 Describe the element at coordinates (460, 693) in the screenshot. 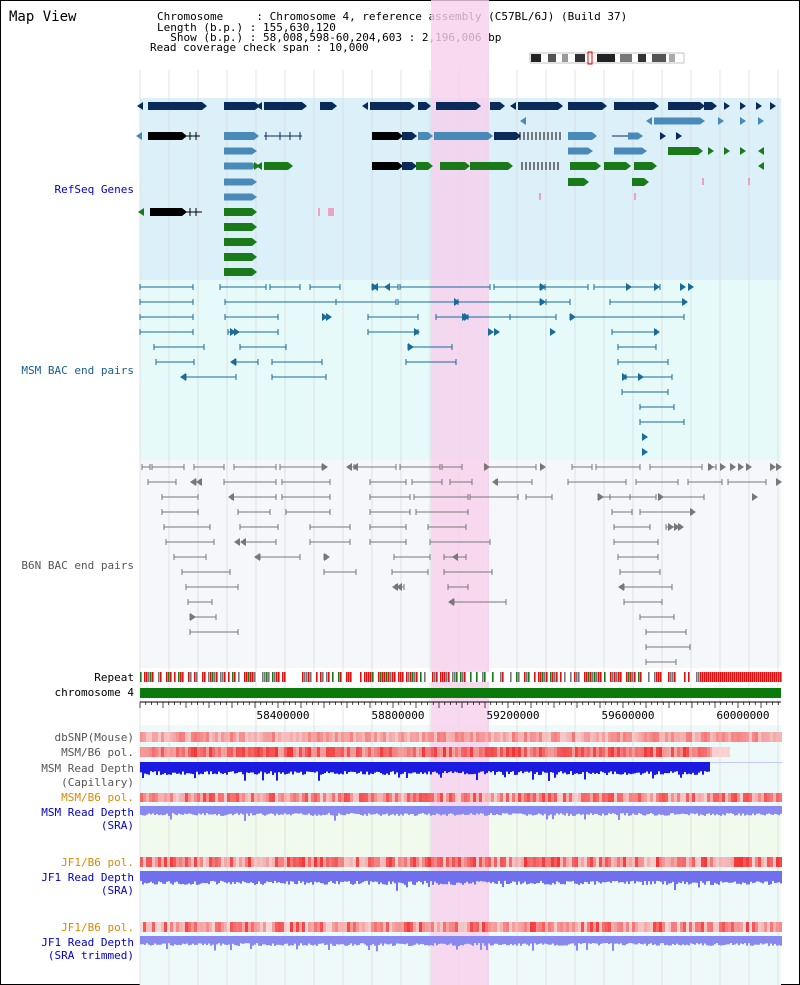

I see `chromosome-bar` at that location.